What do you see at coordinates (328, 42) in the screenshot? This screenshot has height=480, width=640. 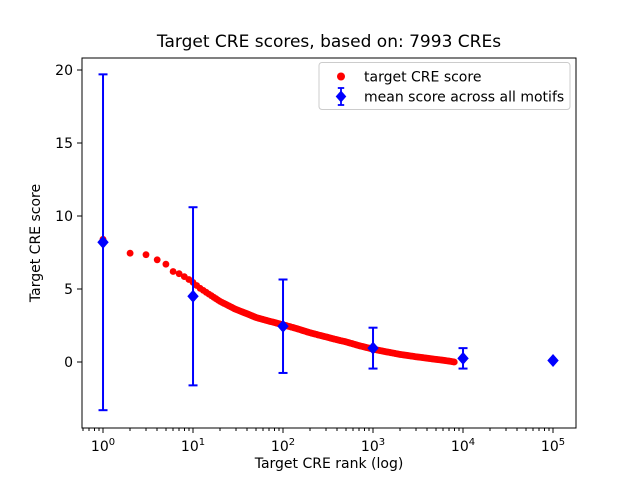 I see `chart-title: Target CRE scores, based on: 7993 CREs` at bounding box center [328, 42].